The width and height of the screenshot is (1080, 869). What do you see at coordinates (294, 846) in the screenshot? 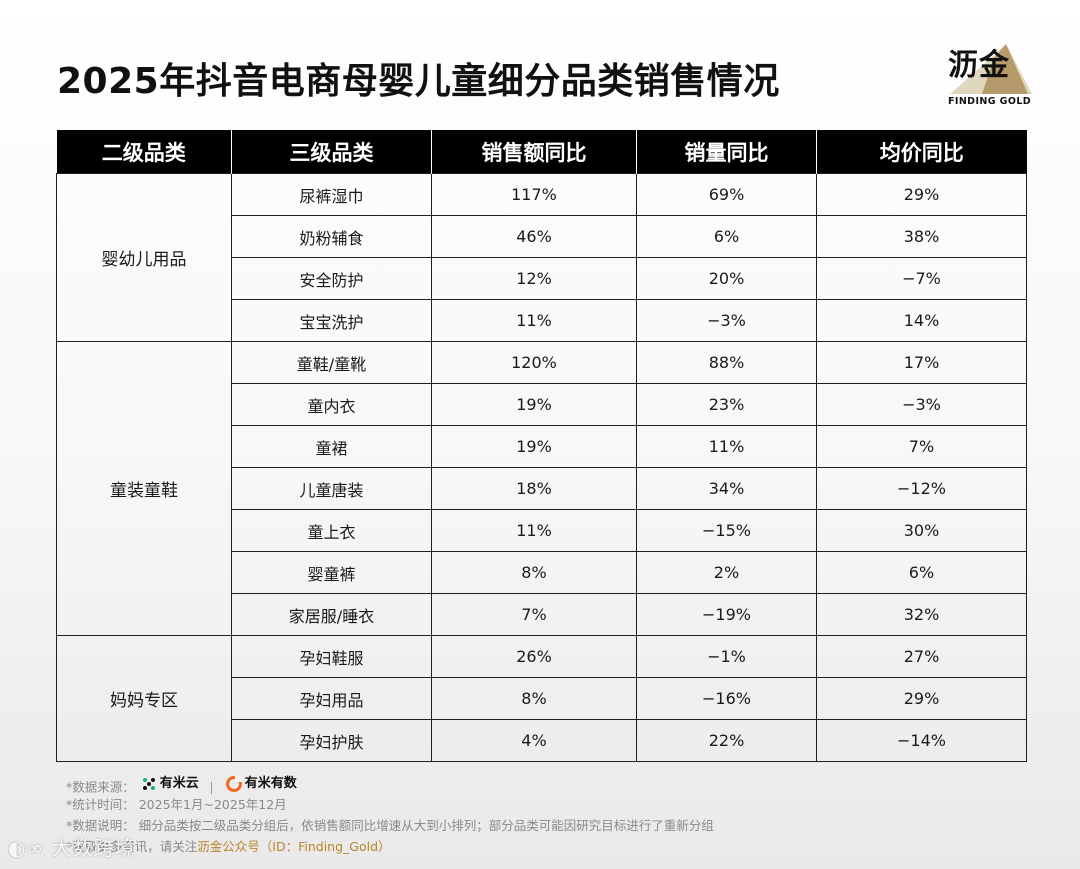
I see `more-info-highlight: 沥金公众号（ID：Finding_Gold）` at bounding box center [294, 846].